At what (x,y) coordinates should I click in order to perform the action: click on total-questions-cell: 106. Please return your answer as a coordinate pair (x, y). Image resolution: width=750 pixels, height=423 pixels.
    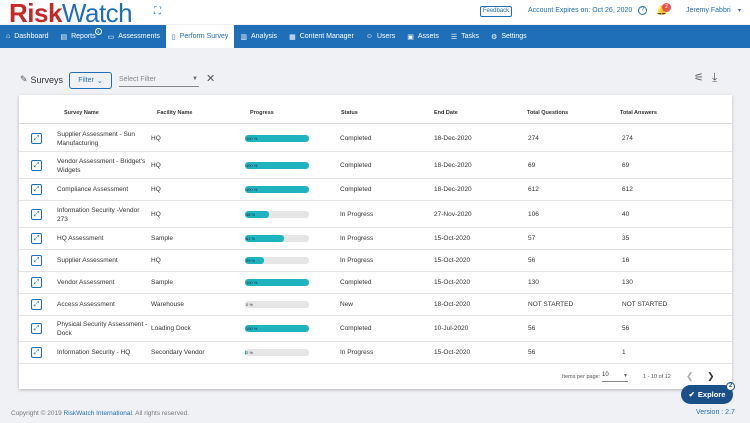
    Looking at the image, I should click on (533, 214).